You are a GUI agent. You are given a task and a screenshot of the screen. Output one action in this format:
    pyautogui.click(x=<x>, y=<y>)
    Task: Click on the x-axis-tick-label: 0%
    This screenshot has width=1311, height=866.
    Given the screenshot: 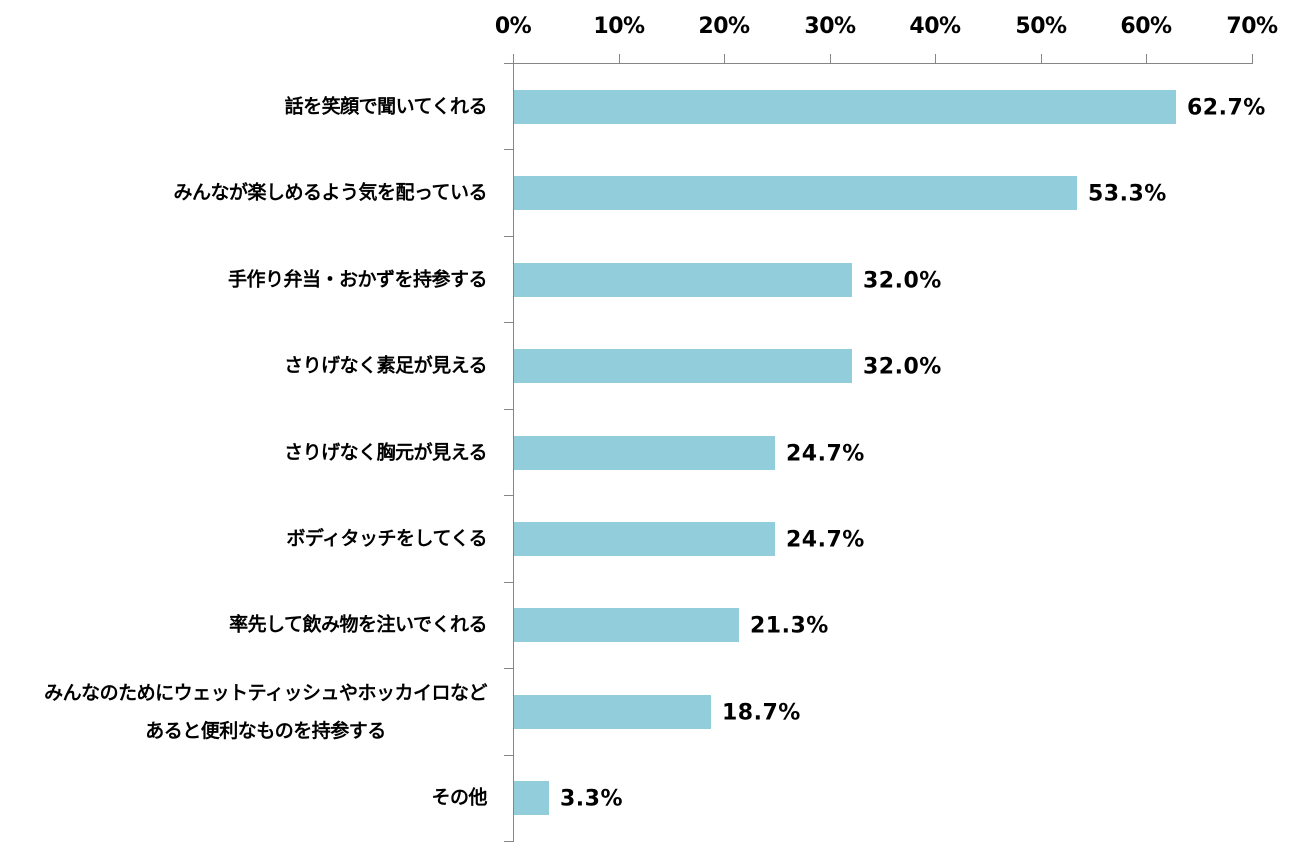 What is the action you would take?
    pyautogui.click(x=513, y=26)
    